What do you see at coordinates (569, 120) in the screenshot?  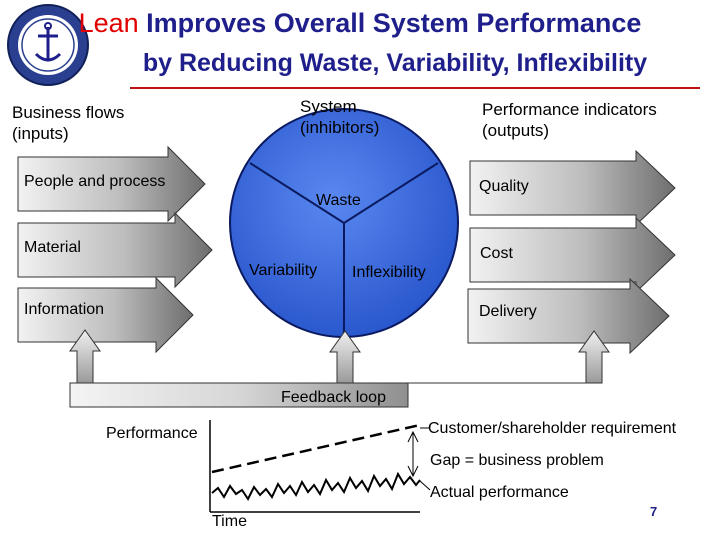 I see `outputs-header: Performance indicators (outputs)` at bounding box center [569, 120].